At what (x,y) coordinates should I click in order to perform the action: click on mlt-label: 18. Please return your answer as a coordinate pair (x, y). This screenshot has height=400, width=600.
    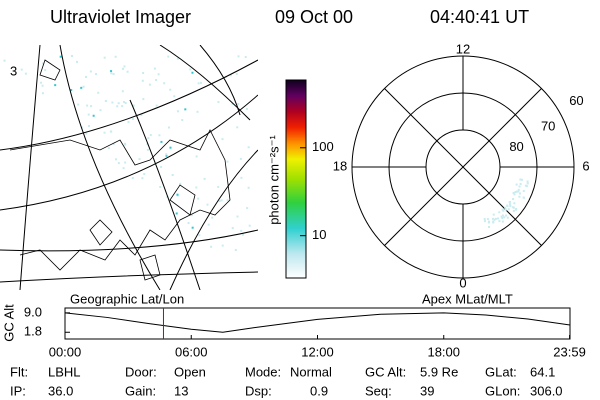
    Looking at the image, I should click on (340, 165).